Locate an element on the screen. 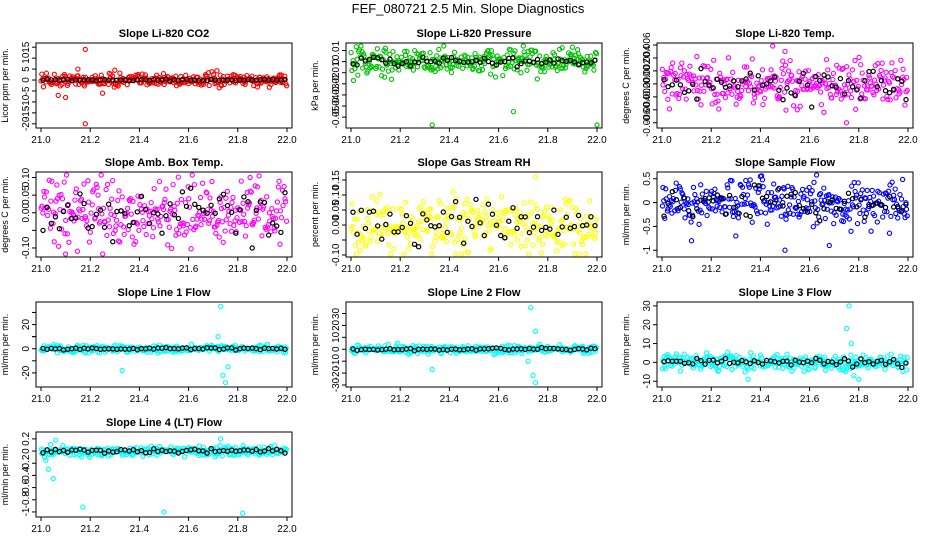 Image resolution: width=936 pixels, height=540 pixels. panel-title: Slope Amb. Box Temp. is located at coordinates (164, 163).